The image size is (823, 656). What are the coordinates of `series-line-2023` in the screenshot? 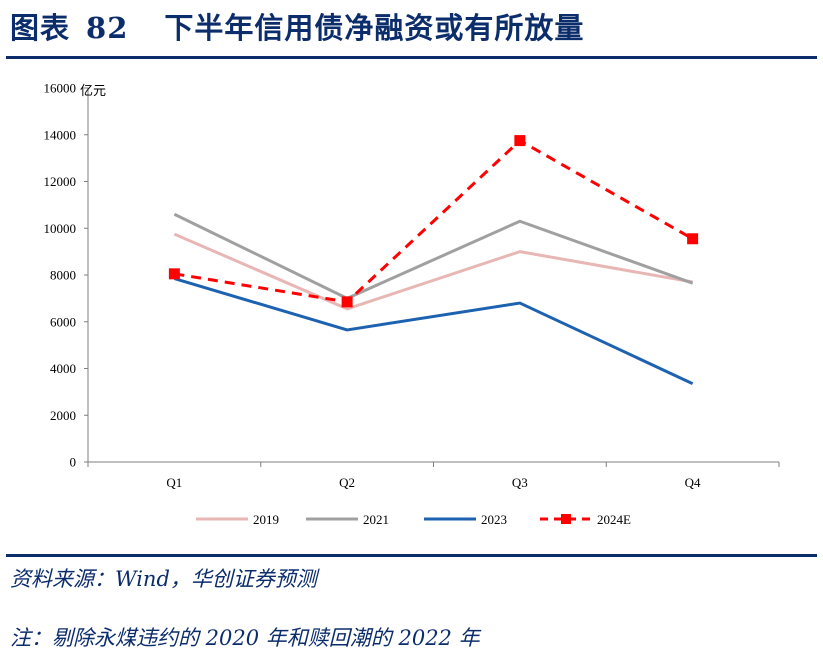 It's located at (433, 331).